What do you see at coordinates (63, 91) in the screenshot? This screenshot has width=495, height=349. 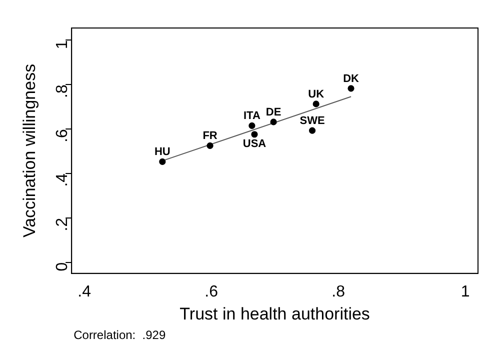 I see `y-tick-label: .8` at bounding box center [63, 91].